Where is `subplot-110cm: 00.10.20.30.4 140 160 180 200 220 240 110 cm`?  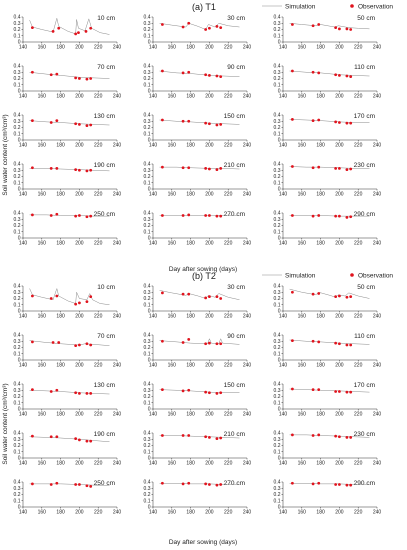 subplot-110cm: 00.10.20.30.4 140 160 180 200 220 240 110 cm is located at coordinates (328, 82).